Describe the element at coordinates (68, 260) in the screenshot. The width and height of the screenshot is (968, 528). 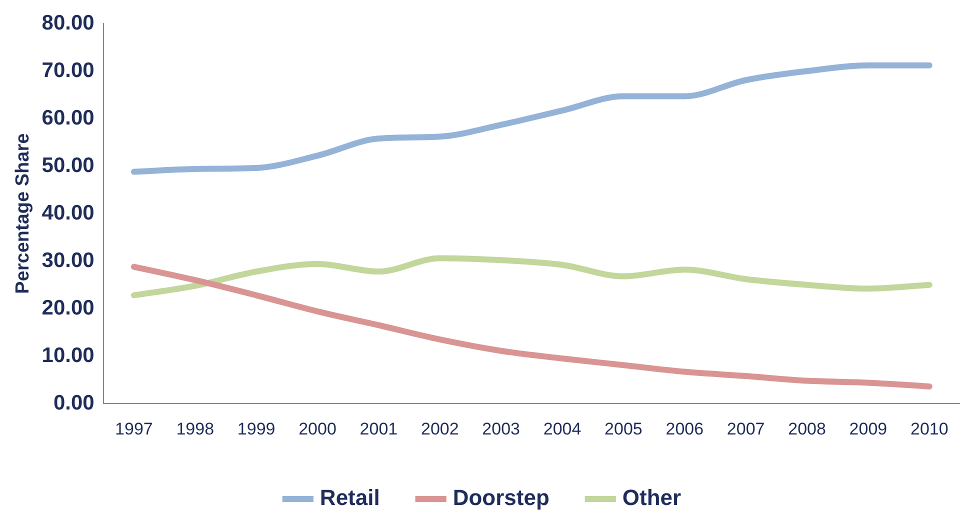
I see `y-tick-label: 30.00` at that location.